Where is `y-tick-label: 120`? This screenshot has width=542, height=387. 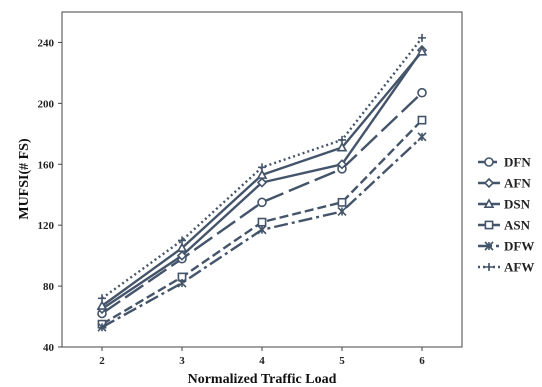
y-tick-label: 120 is located at coordinates (46, 226).